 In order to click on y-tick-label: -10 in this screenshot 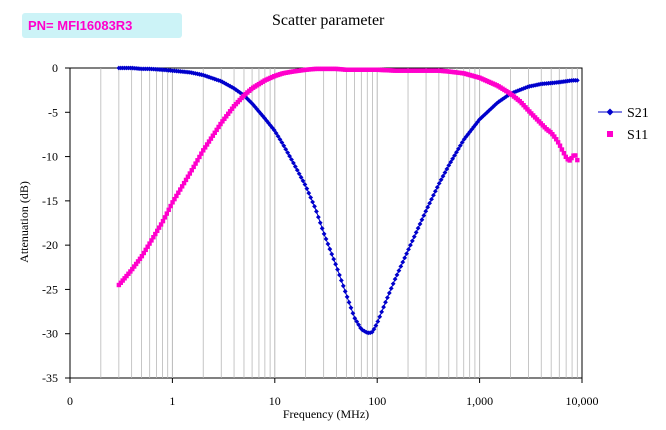, I will do `click(50, 157)`.